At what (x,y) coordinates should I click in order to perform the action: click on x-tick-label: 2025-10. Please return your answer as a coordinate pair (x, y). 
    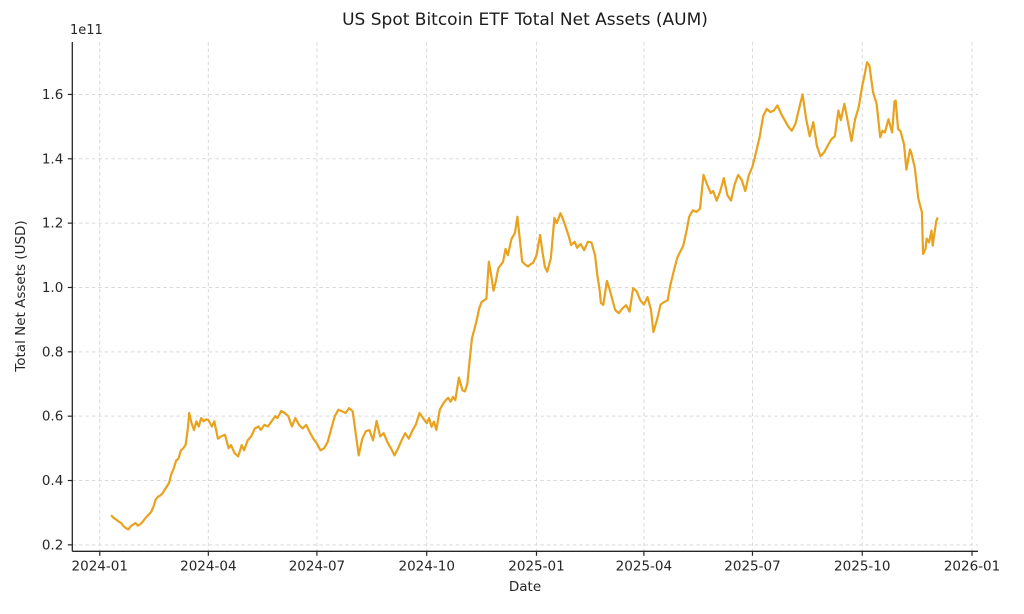
    Looking at the image, I should click on (862, 566).